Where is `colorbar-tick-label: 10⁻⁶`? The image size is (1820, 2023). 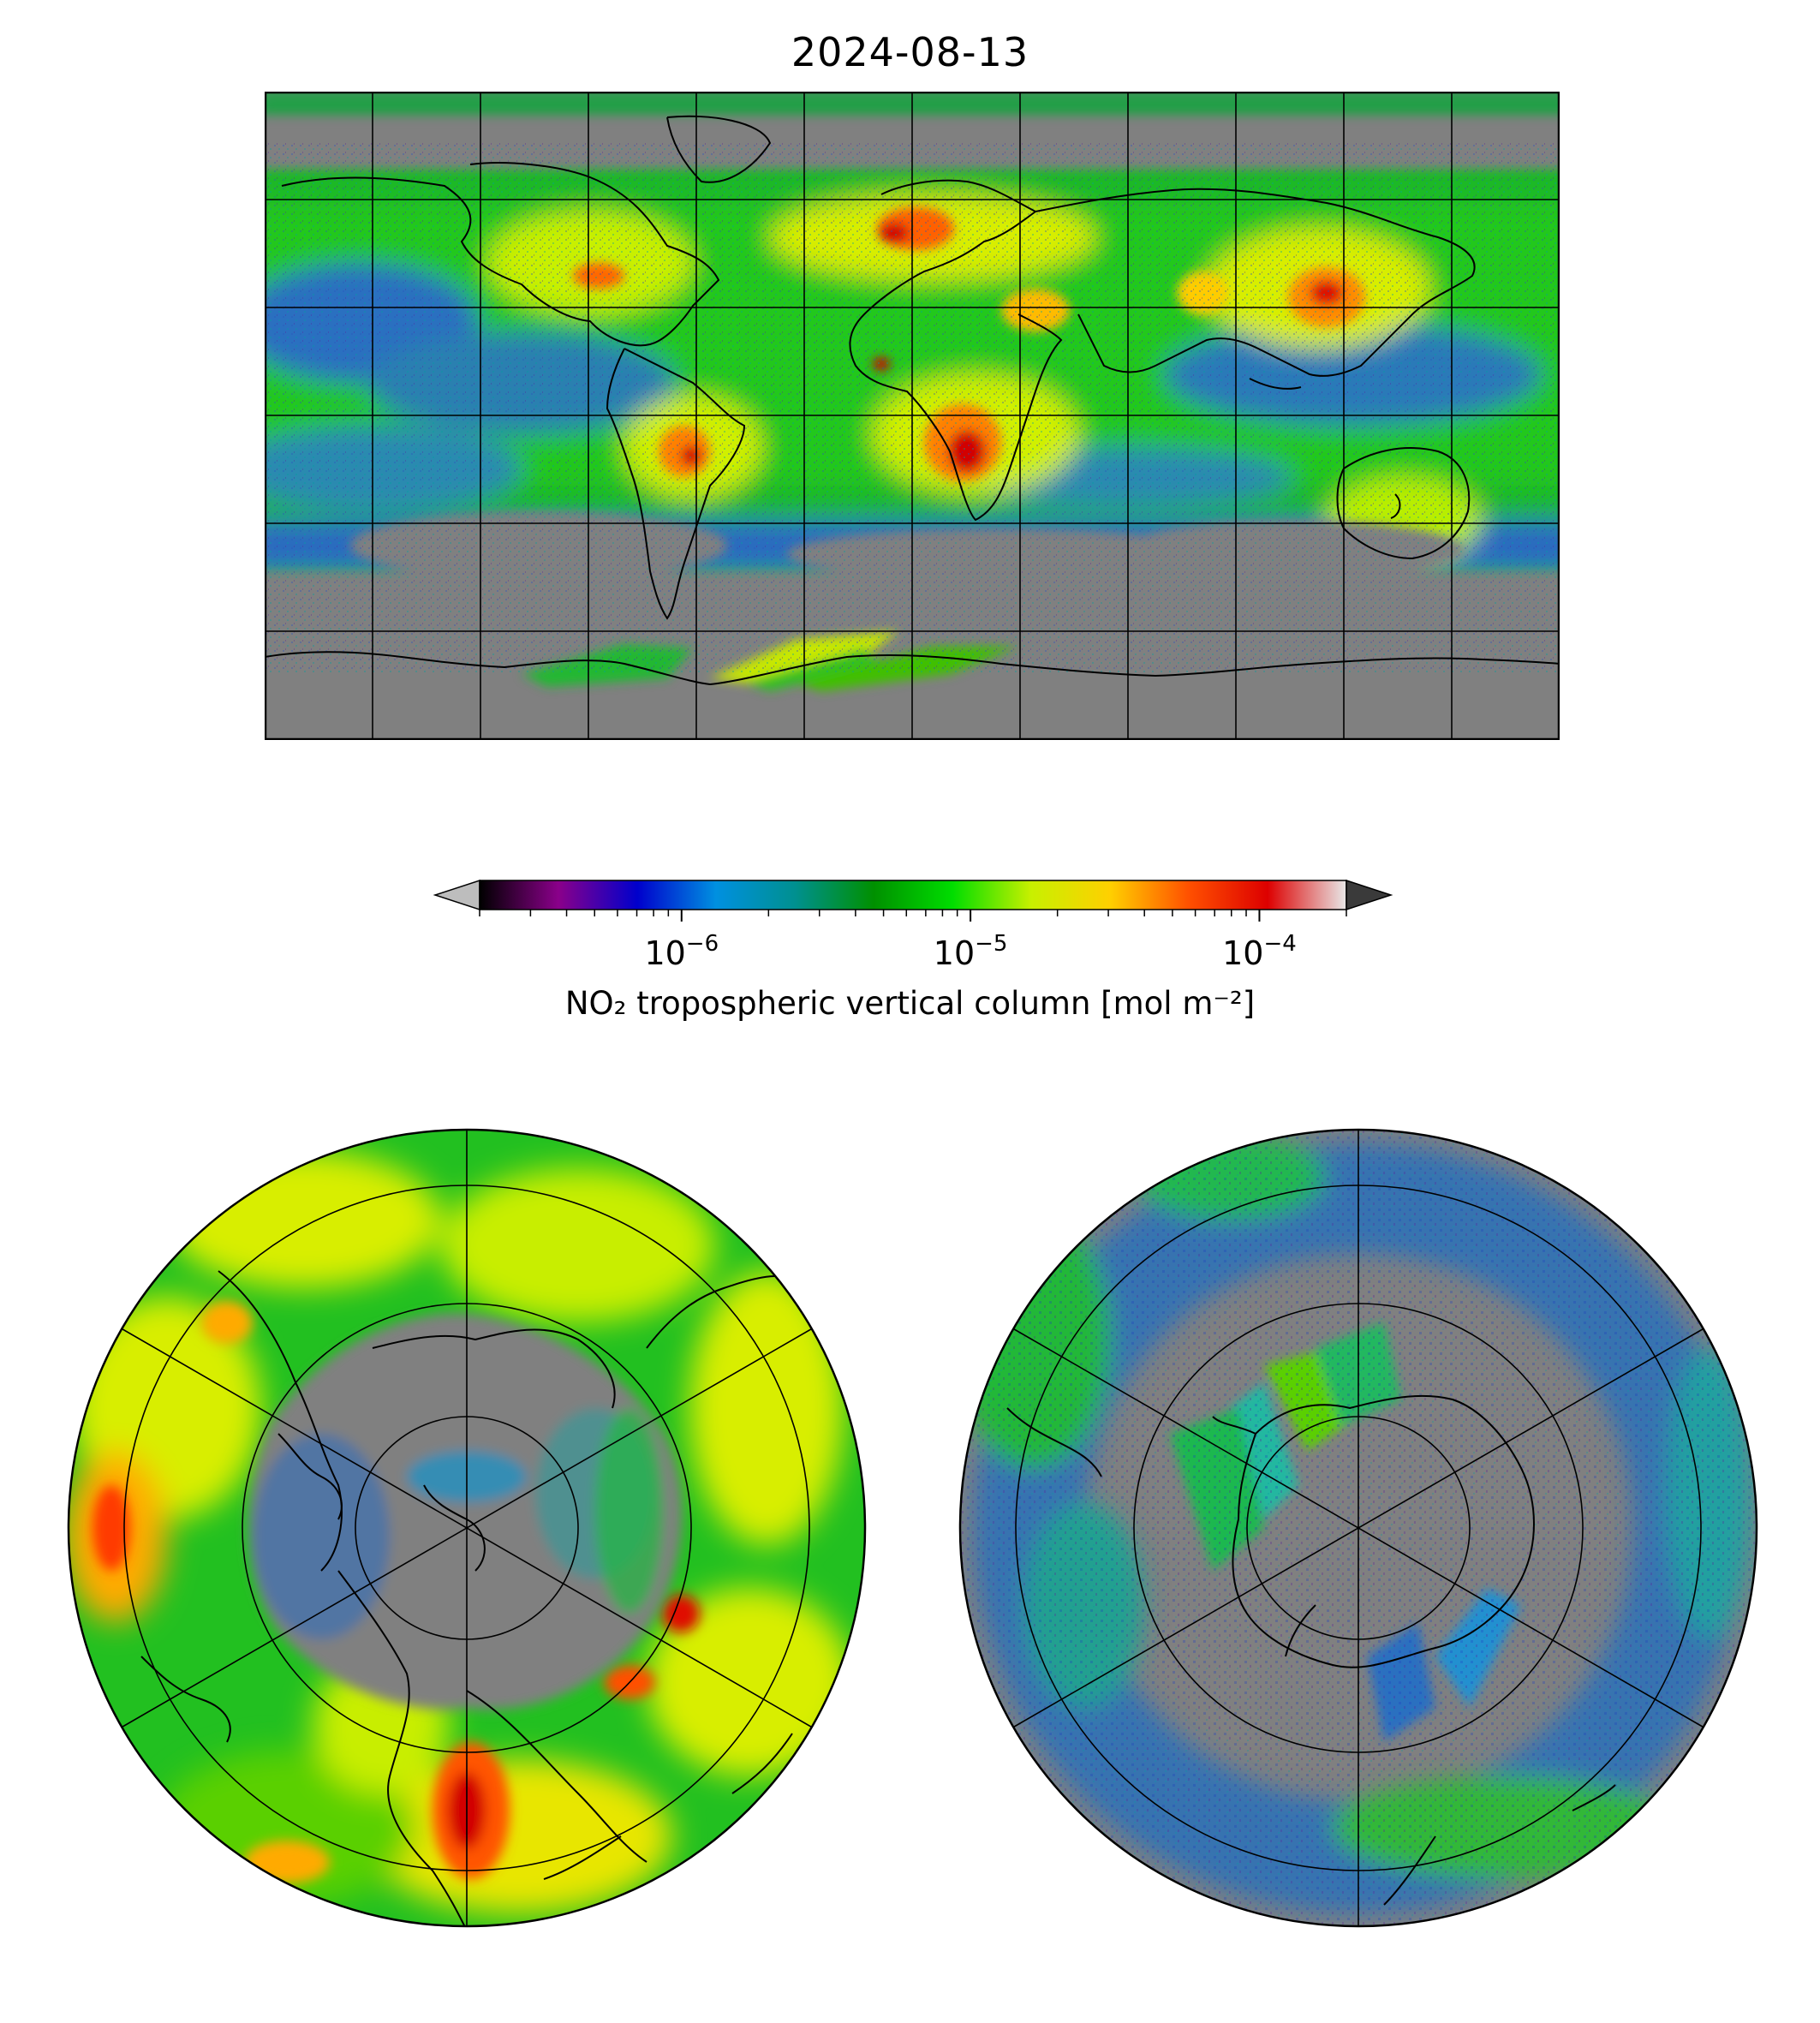 colorbar-tick-label: 10⁻⁶ is located at coordinates (681, 951).